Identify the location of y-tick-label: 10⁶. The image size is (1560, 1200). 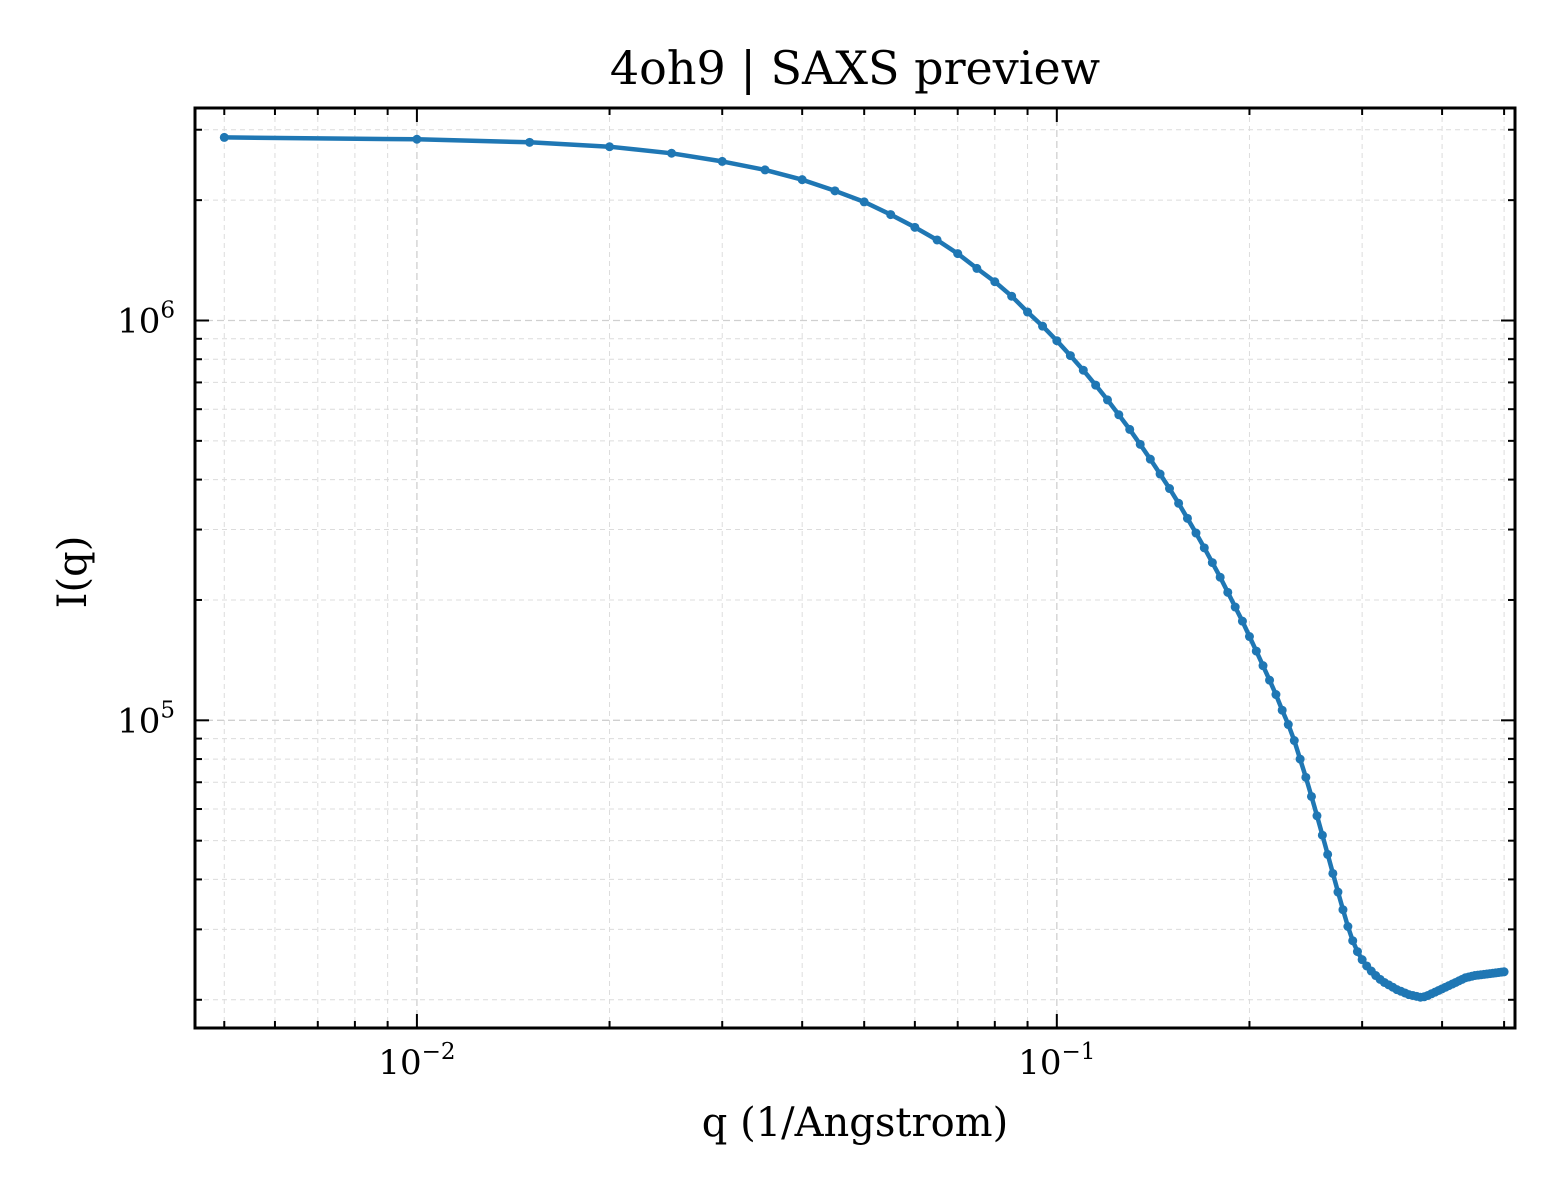
(146, 319).